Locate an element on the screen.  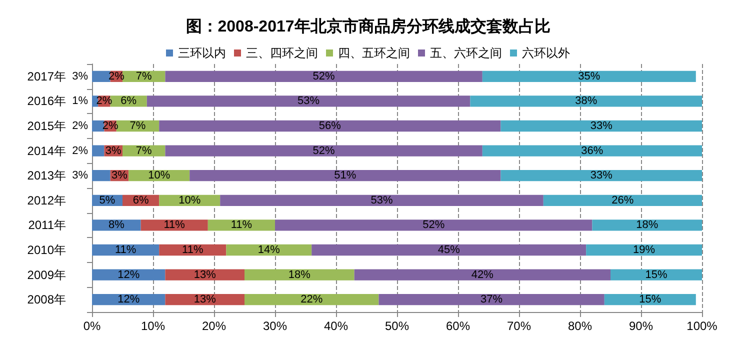
x-tick-label: 90% is located at coordinates (641, 326).